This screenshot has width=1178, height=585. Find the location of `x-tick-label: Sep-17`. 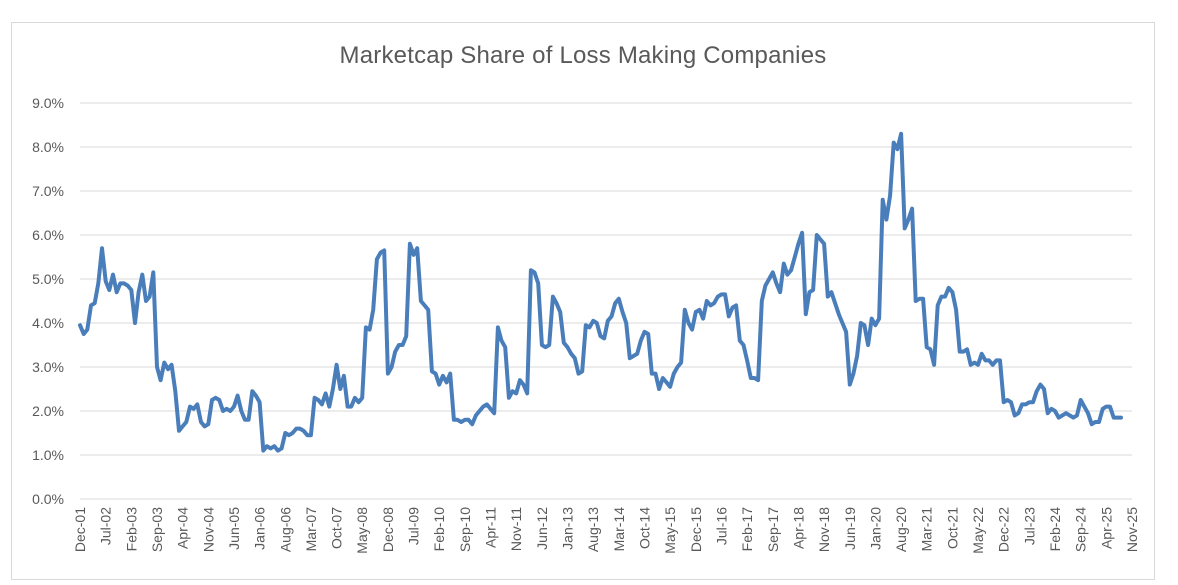

x-tick-label: Sep-17 is located at coordinates (773, 529).